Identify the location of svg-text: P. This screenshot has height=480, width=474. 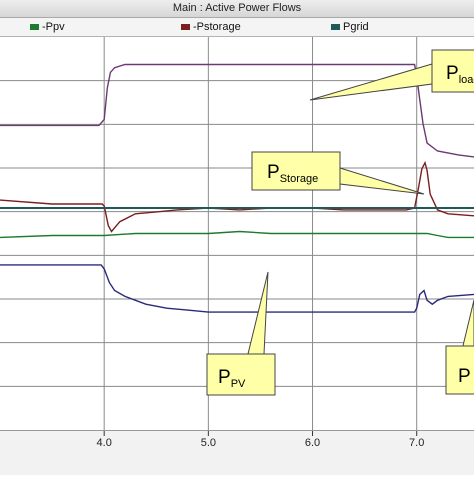
(464, 376).